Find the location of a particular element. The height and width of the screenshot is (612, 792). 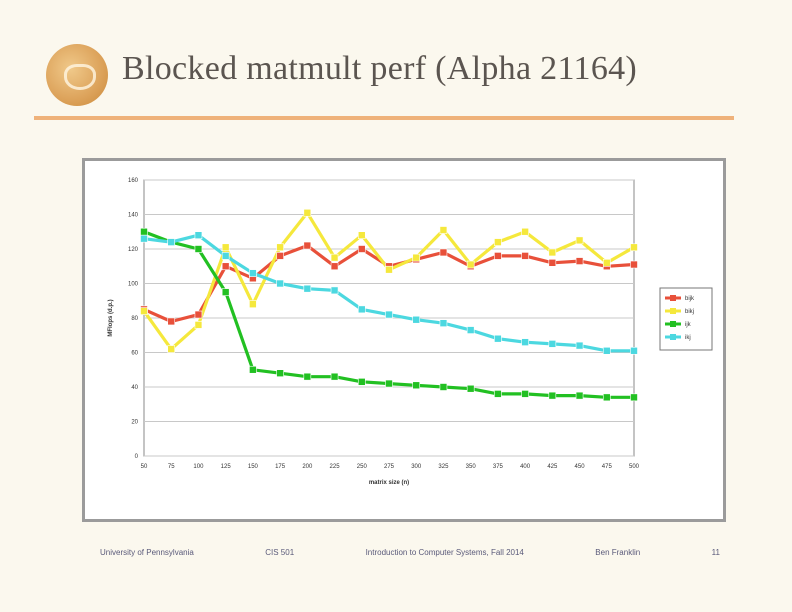

legend-label-bijk: bijk is located at coordinates (690, 299).